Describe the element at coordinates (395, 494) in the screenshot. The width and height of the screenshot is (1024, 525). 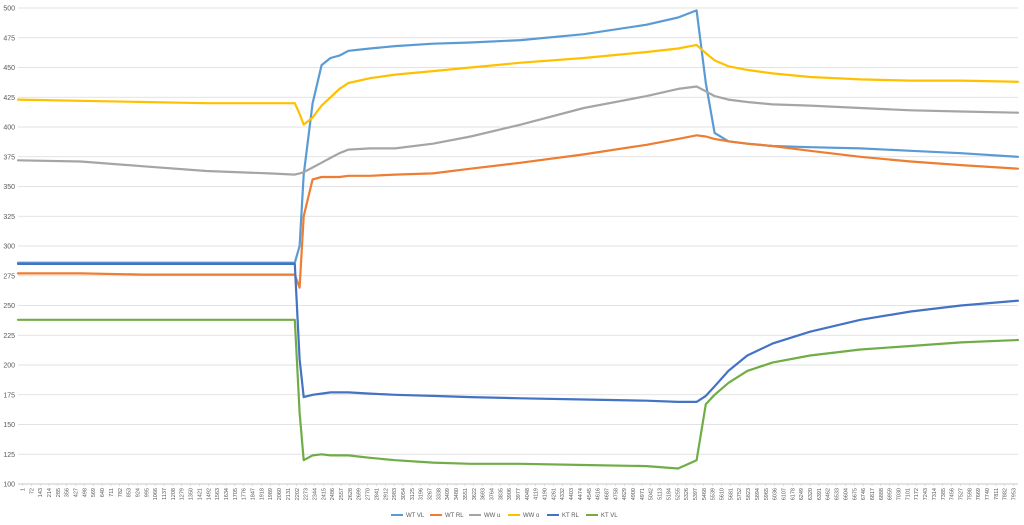
I see `x-tick-label: 2983` at that location.